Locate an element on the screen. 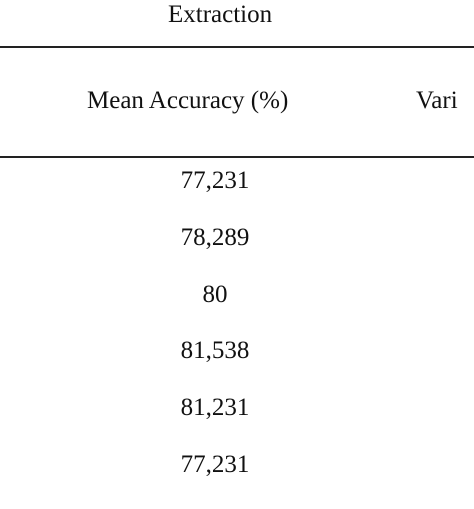  table-row: 80 is located at coordinates (215, 294).